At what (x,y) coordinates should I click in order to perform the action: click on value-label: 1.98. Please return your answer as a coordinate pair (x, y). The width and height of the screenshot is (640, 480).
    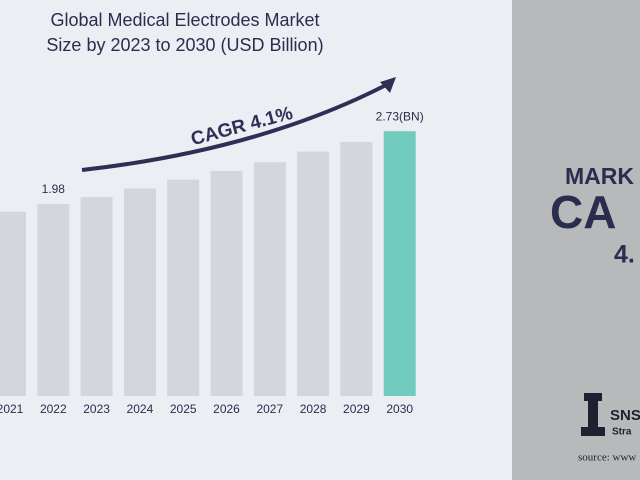
    Looking at the image, I should click on (54, 189).